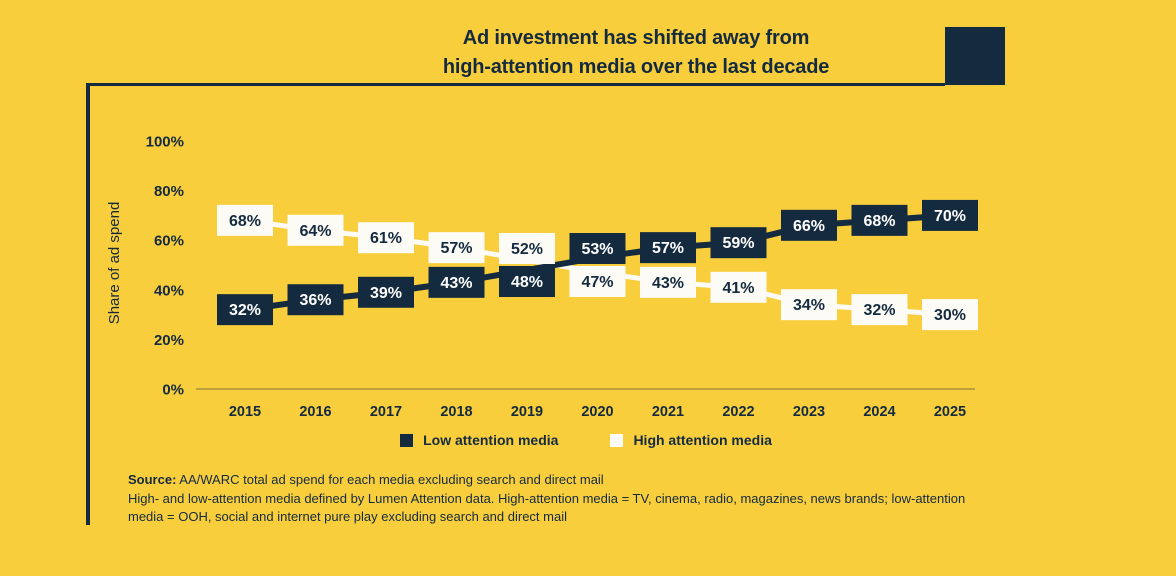  What do you see at coordinates (617, 440) in the screenshot?
I see `legend-swatch-high-attention` at bounding box center [617, 440].